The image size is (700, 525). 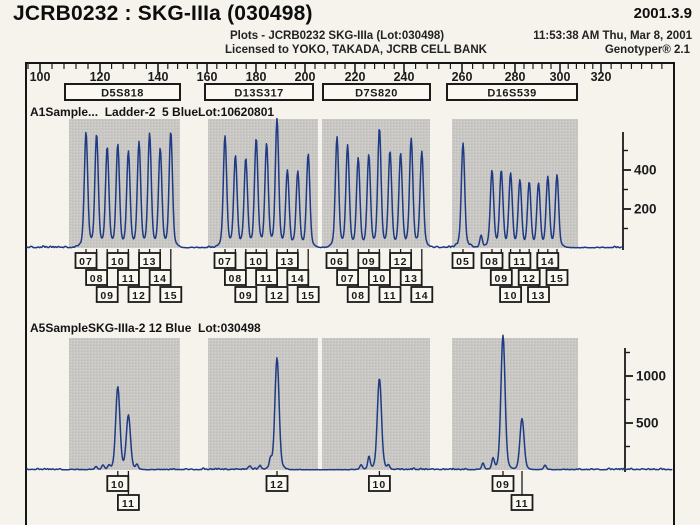 I want to click on marker-name: D7S820, so click(x=376, y=94).